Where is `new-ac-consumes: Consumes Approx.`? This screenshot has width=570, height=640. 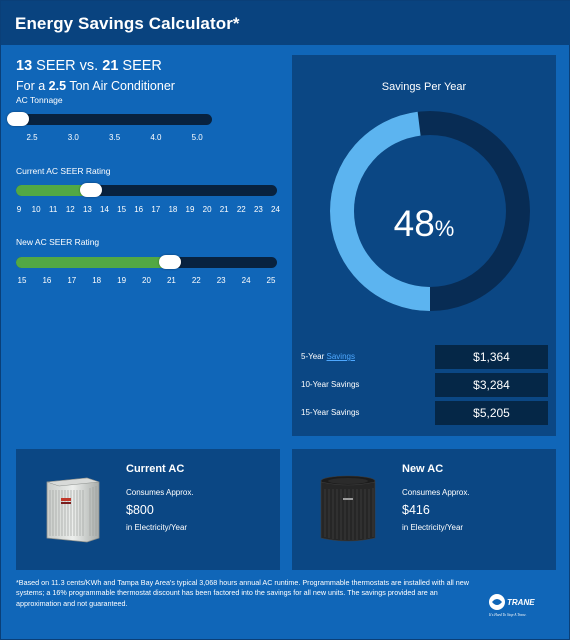 new-ac-consumes: Consumes Approx. is located at coordinates (436, 492).